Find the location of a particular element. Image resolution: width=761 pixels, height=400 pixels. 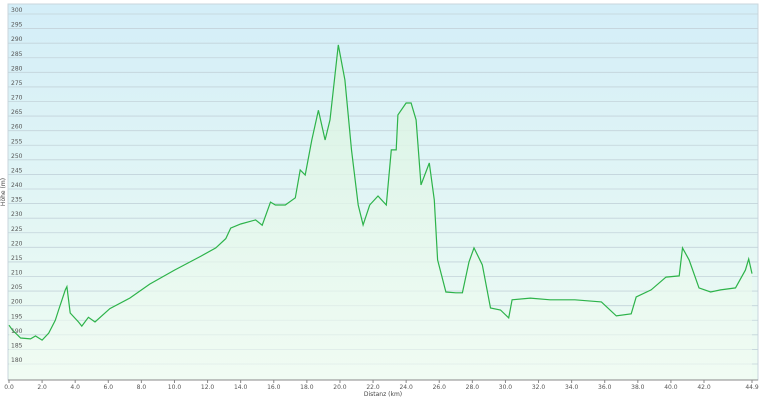

y-tick-label: 185 is located at coordinates (17, 345).